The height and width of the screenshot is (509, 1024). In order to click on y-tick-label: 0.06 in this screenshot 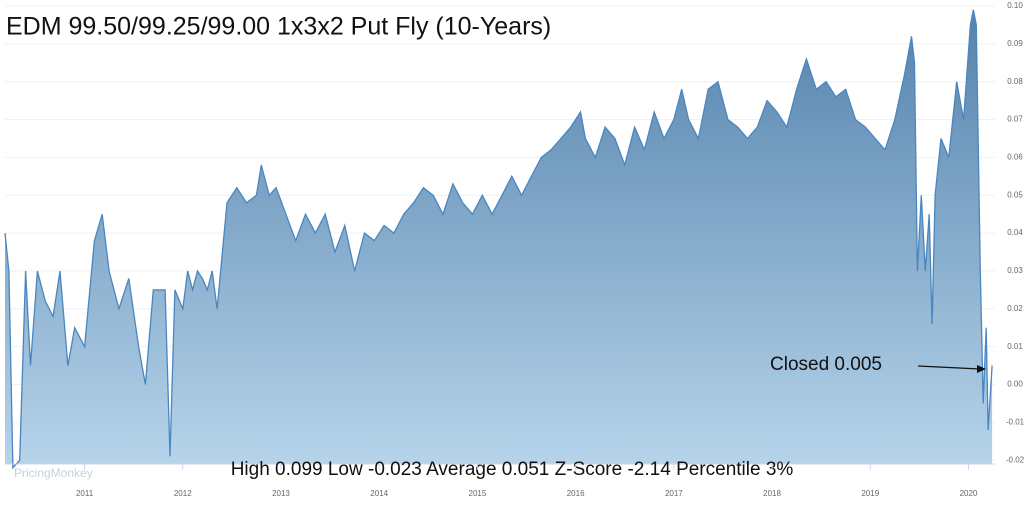, I will do `click(1015, 157)`.